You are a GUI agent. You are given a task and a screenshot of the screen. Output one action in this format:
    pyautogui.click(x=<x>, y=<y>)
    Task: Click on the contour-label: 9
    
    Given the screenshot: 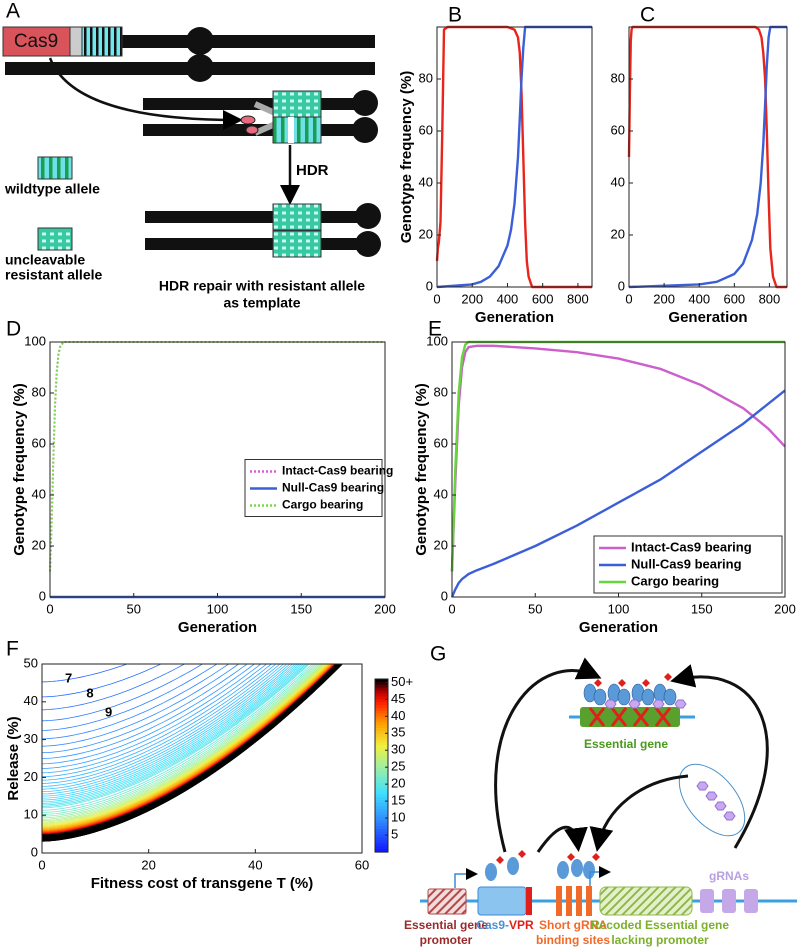 What is the action you would take?
    pyautogui.click(x=108, y=712)
    